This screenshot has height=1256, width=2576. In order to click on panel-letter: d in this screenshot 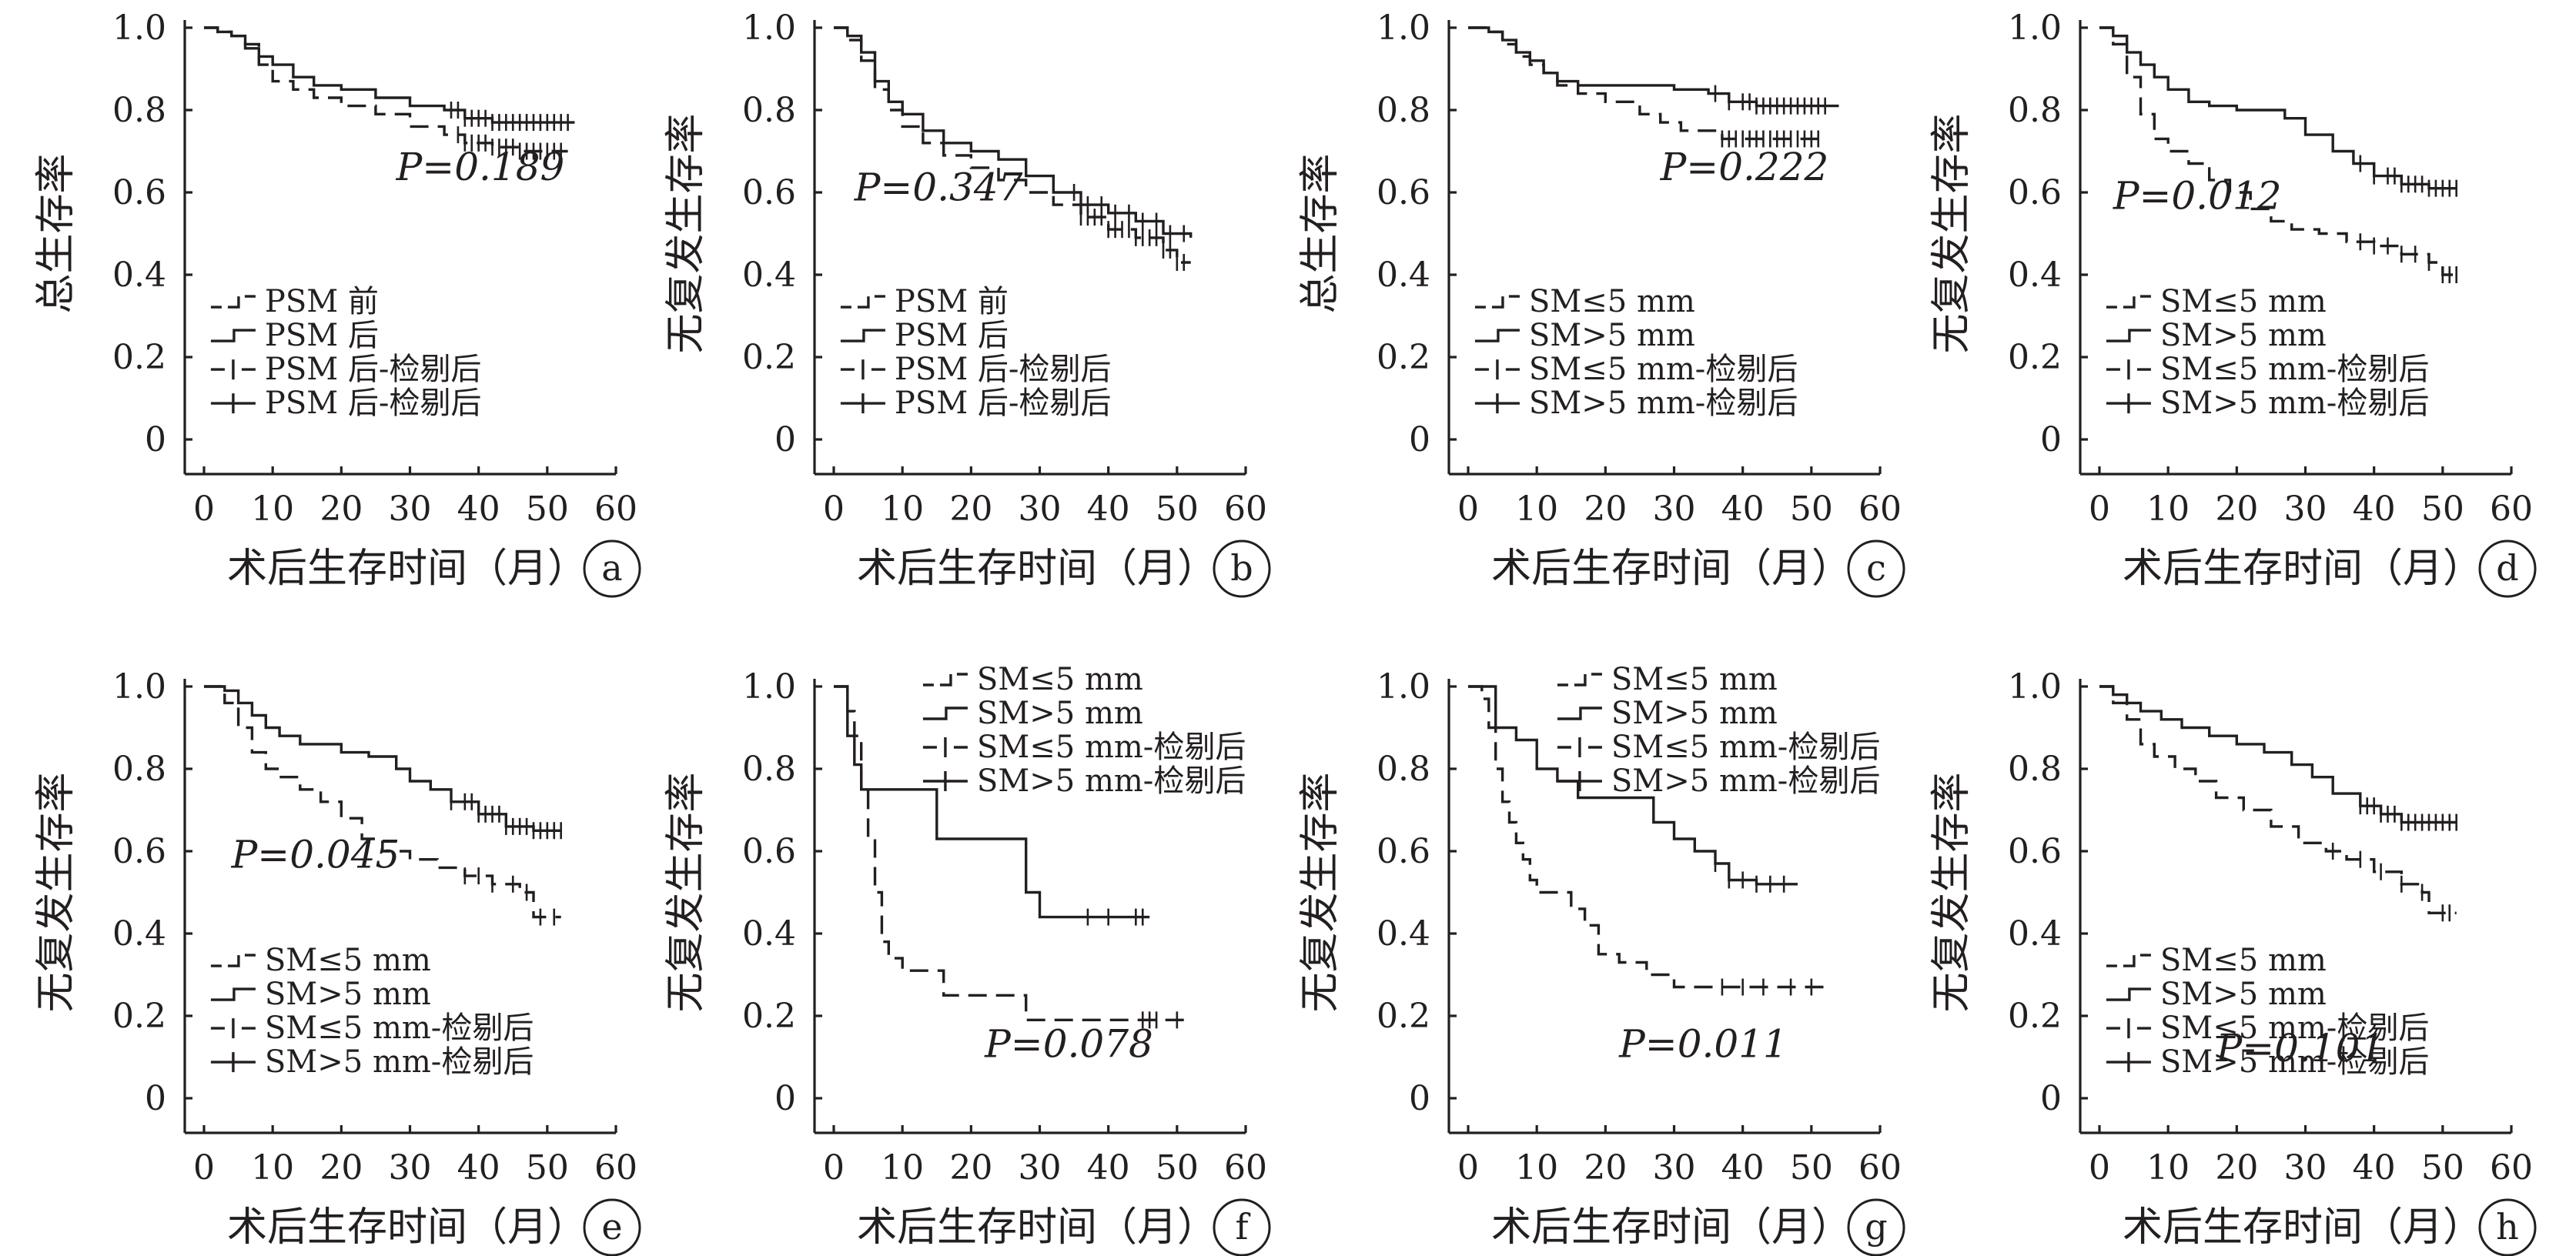, I will do `click(2507, 568)`.